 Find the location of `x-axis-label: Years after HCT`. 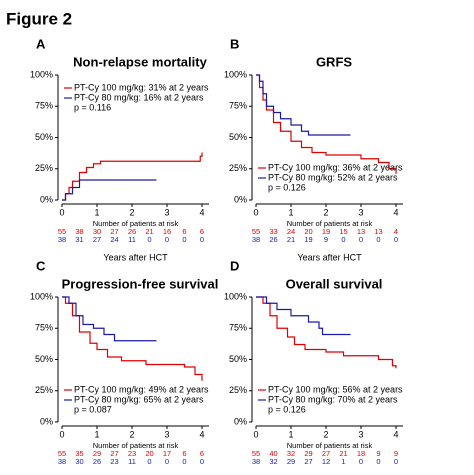

x-axis-label: Years after HCT is located at coordinates (135, 257).